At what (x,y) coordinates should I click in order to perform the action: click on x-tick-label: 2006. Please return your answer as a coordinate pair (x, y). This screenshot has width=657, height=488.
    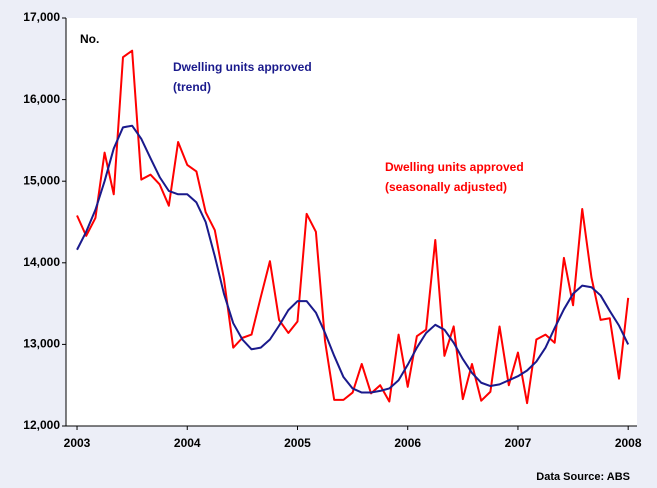
    Looking at the image, I should click on (407, 443).